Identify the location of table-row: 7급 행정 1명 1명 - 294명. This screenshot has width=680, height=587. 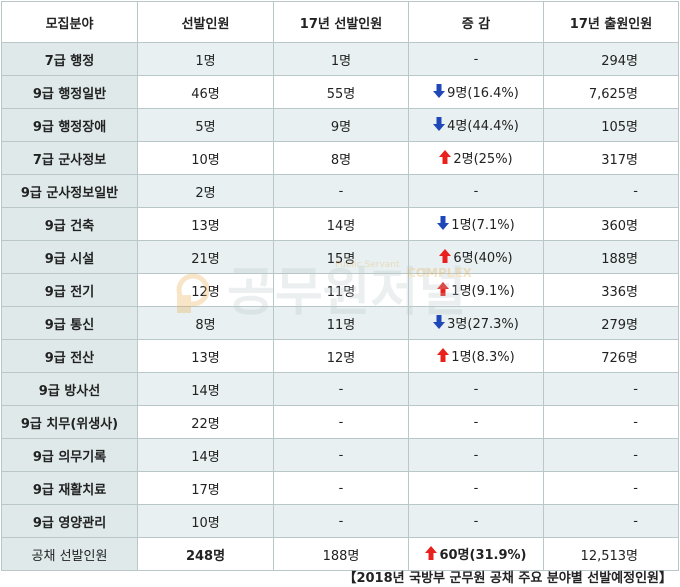
(340, 59).